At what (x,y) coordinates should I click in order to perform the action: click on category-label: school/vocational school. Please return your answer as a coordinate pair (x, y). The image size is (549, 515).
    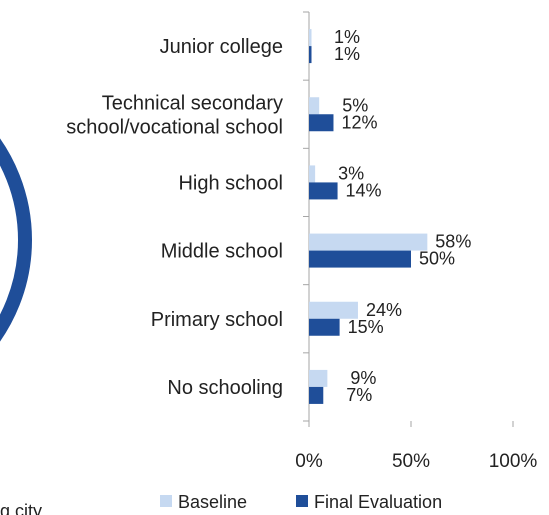
    Looking at the image, I should click on (174, 127).